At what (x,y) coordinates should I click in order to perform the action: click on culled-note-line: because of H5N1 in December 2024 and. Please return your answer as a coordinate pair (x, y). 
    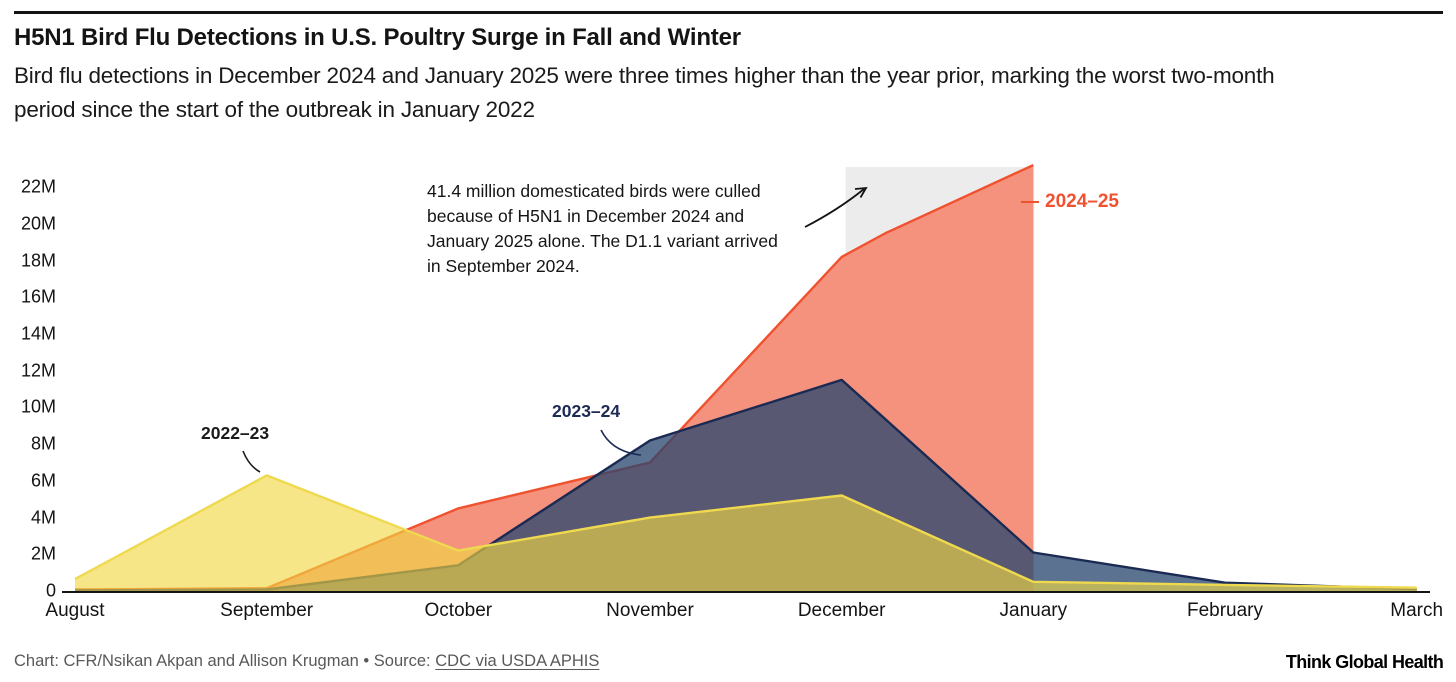
    Looking at the image, I should click on (586, 216).